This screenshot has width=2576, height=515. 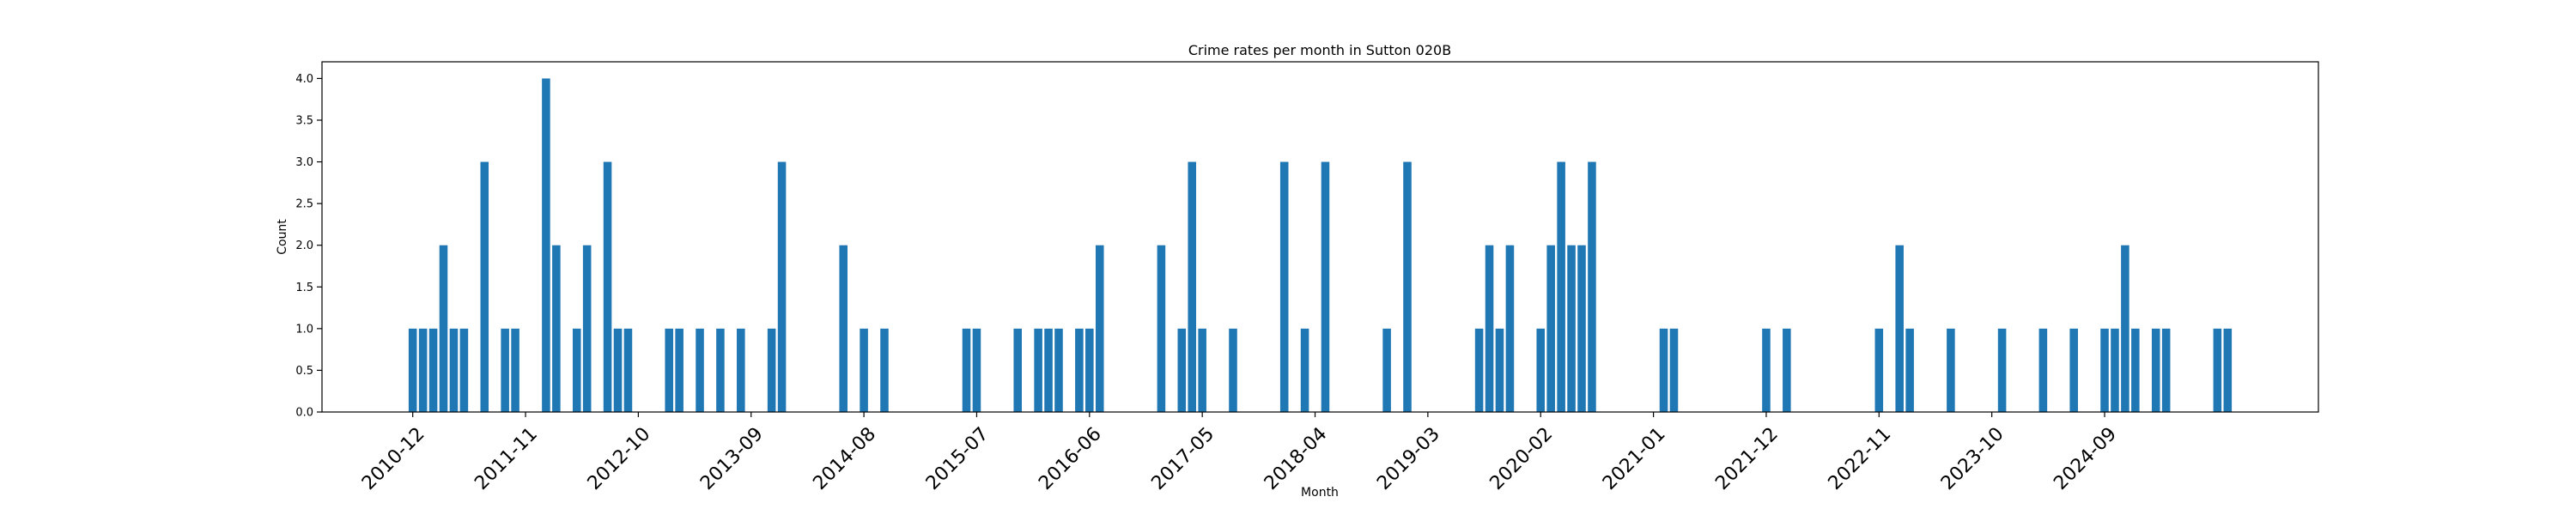 What do you see at coordinates (304, 162) in the screenshot?
I see `y-tick-label: 3.0` at bounding box center [304, 162].